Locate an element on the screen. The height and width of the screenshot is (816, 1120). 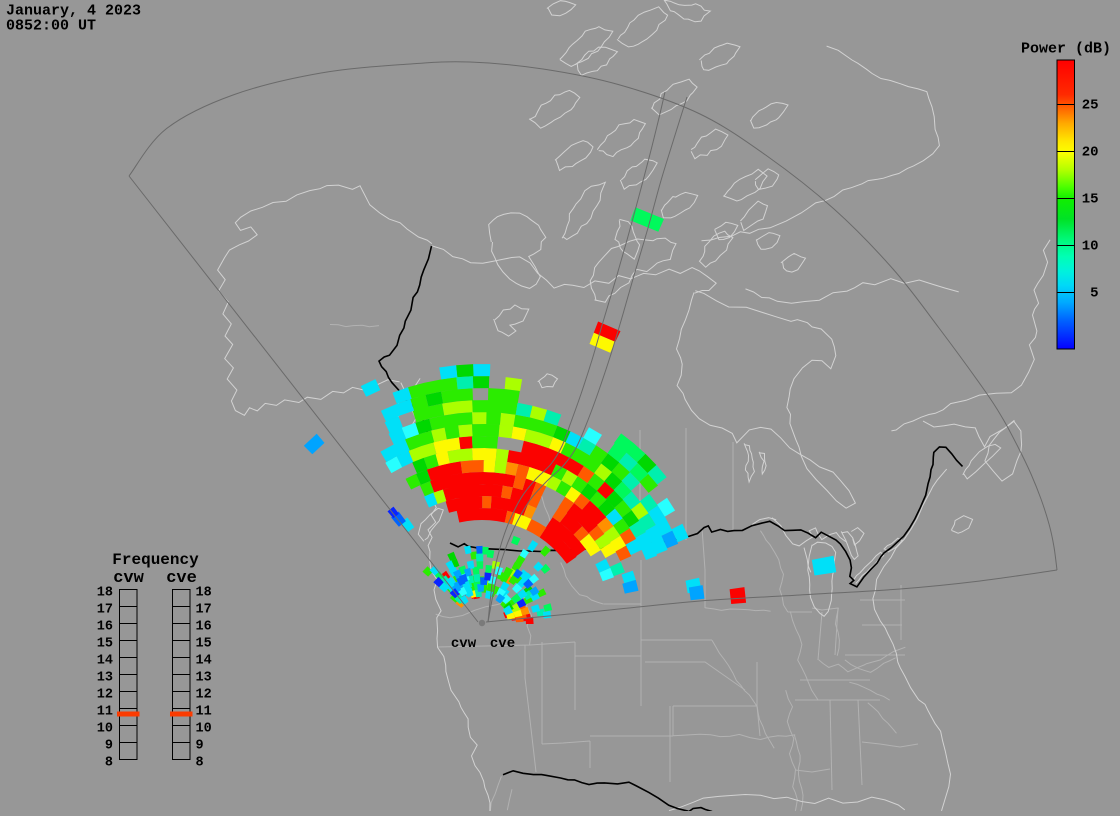
svg-text: 25 is located at coordinates (1090, 106).